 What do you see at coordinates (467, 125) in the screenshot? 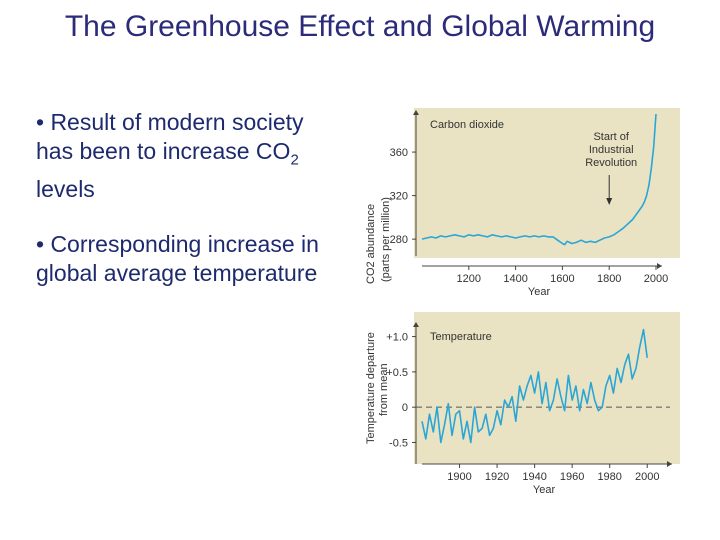
I see `co2-panel-title: Carbon dioxide` at bounding box center [467, 125].